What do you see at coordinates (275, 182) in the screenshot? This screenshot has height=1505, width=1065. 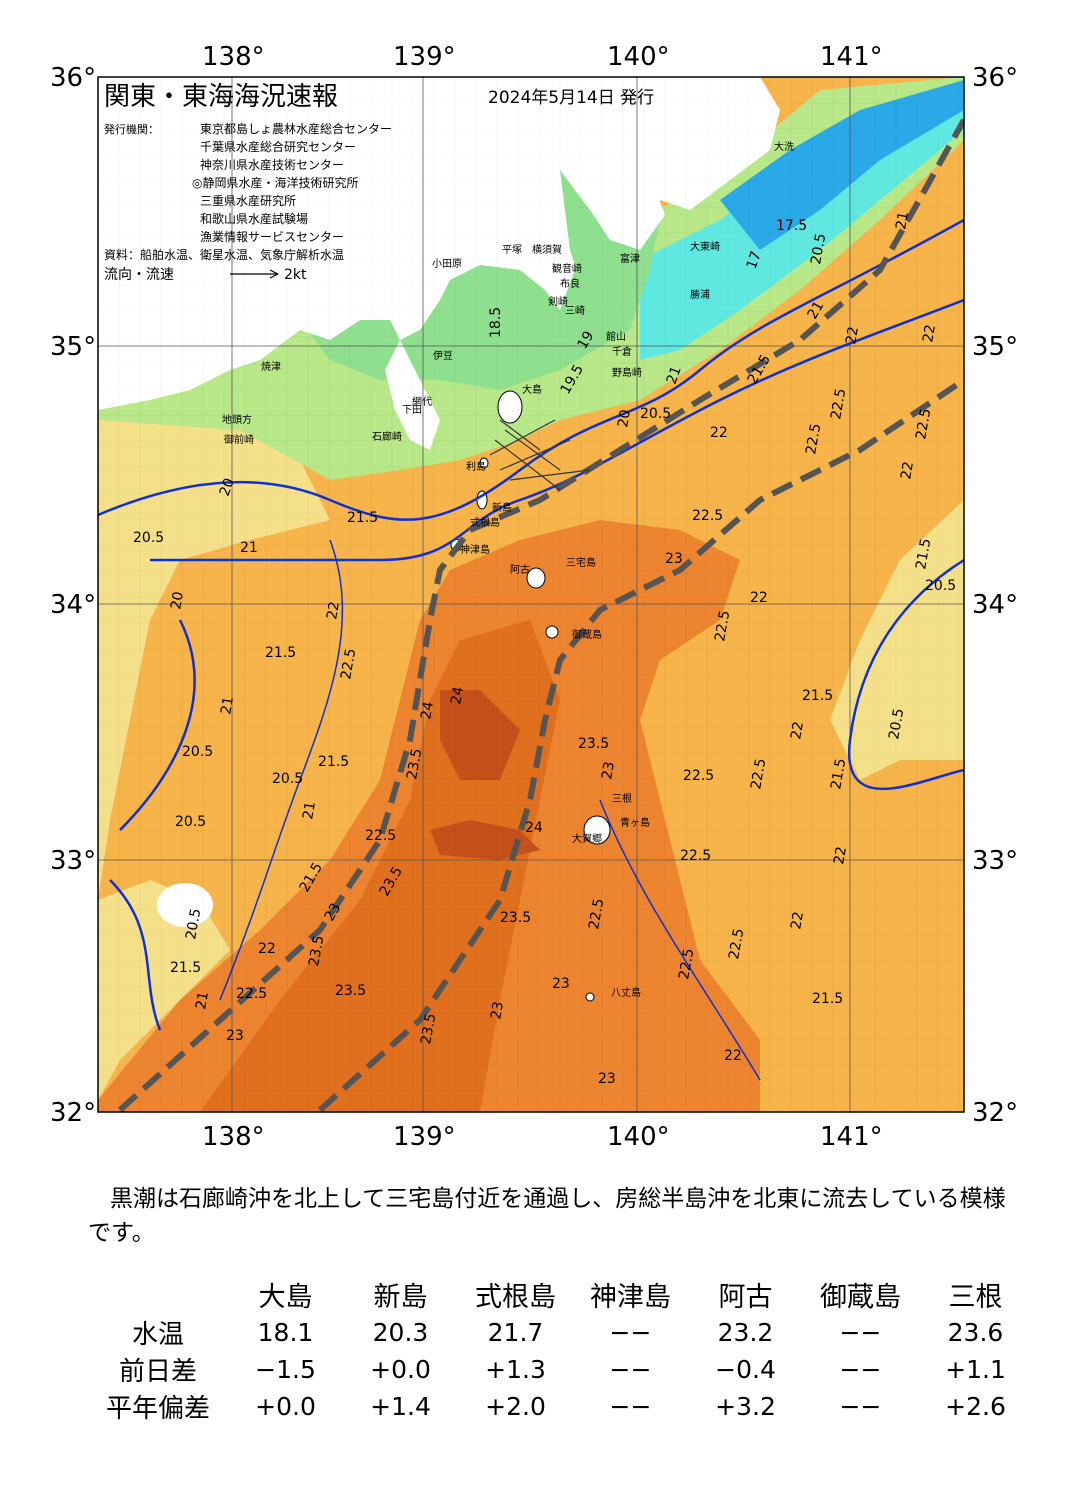 I see `publisher-4: ◎静岡県水産・海洋技術研究所` at bounding box center [275, 182].